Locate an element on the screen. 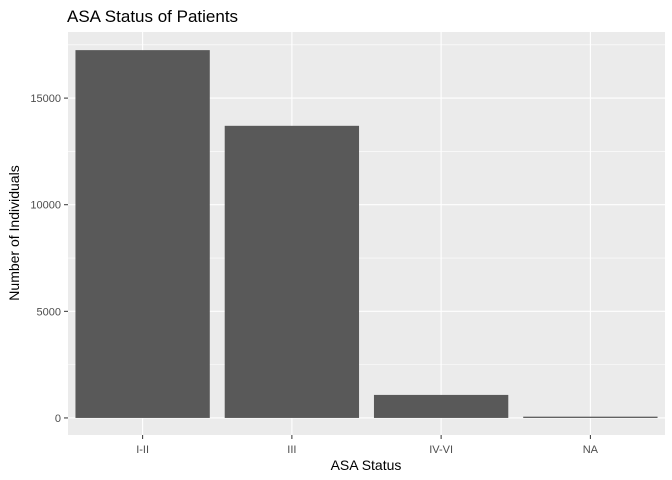 Image resolution: width=672 pixels, height=480 pixels. x-tick-label: IV-VI is located at coordinates (441, 450).